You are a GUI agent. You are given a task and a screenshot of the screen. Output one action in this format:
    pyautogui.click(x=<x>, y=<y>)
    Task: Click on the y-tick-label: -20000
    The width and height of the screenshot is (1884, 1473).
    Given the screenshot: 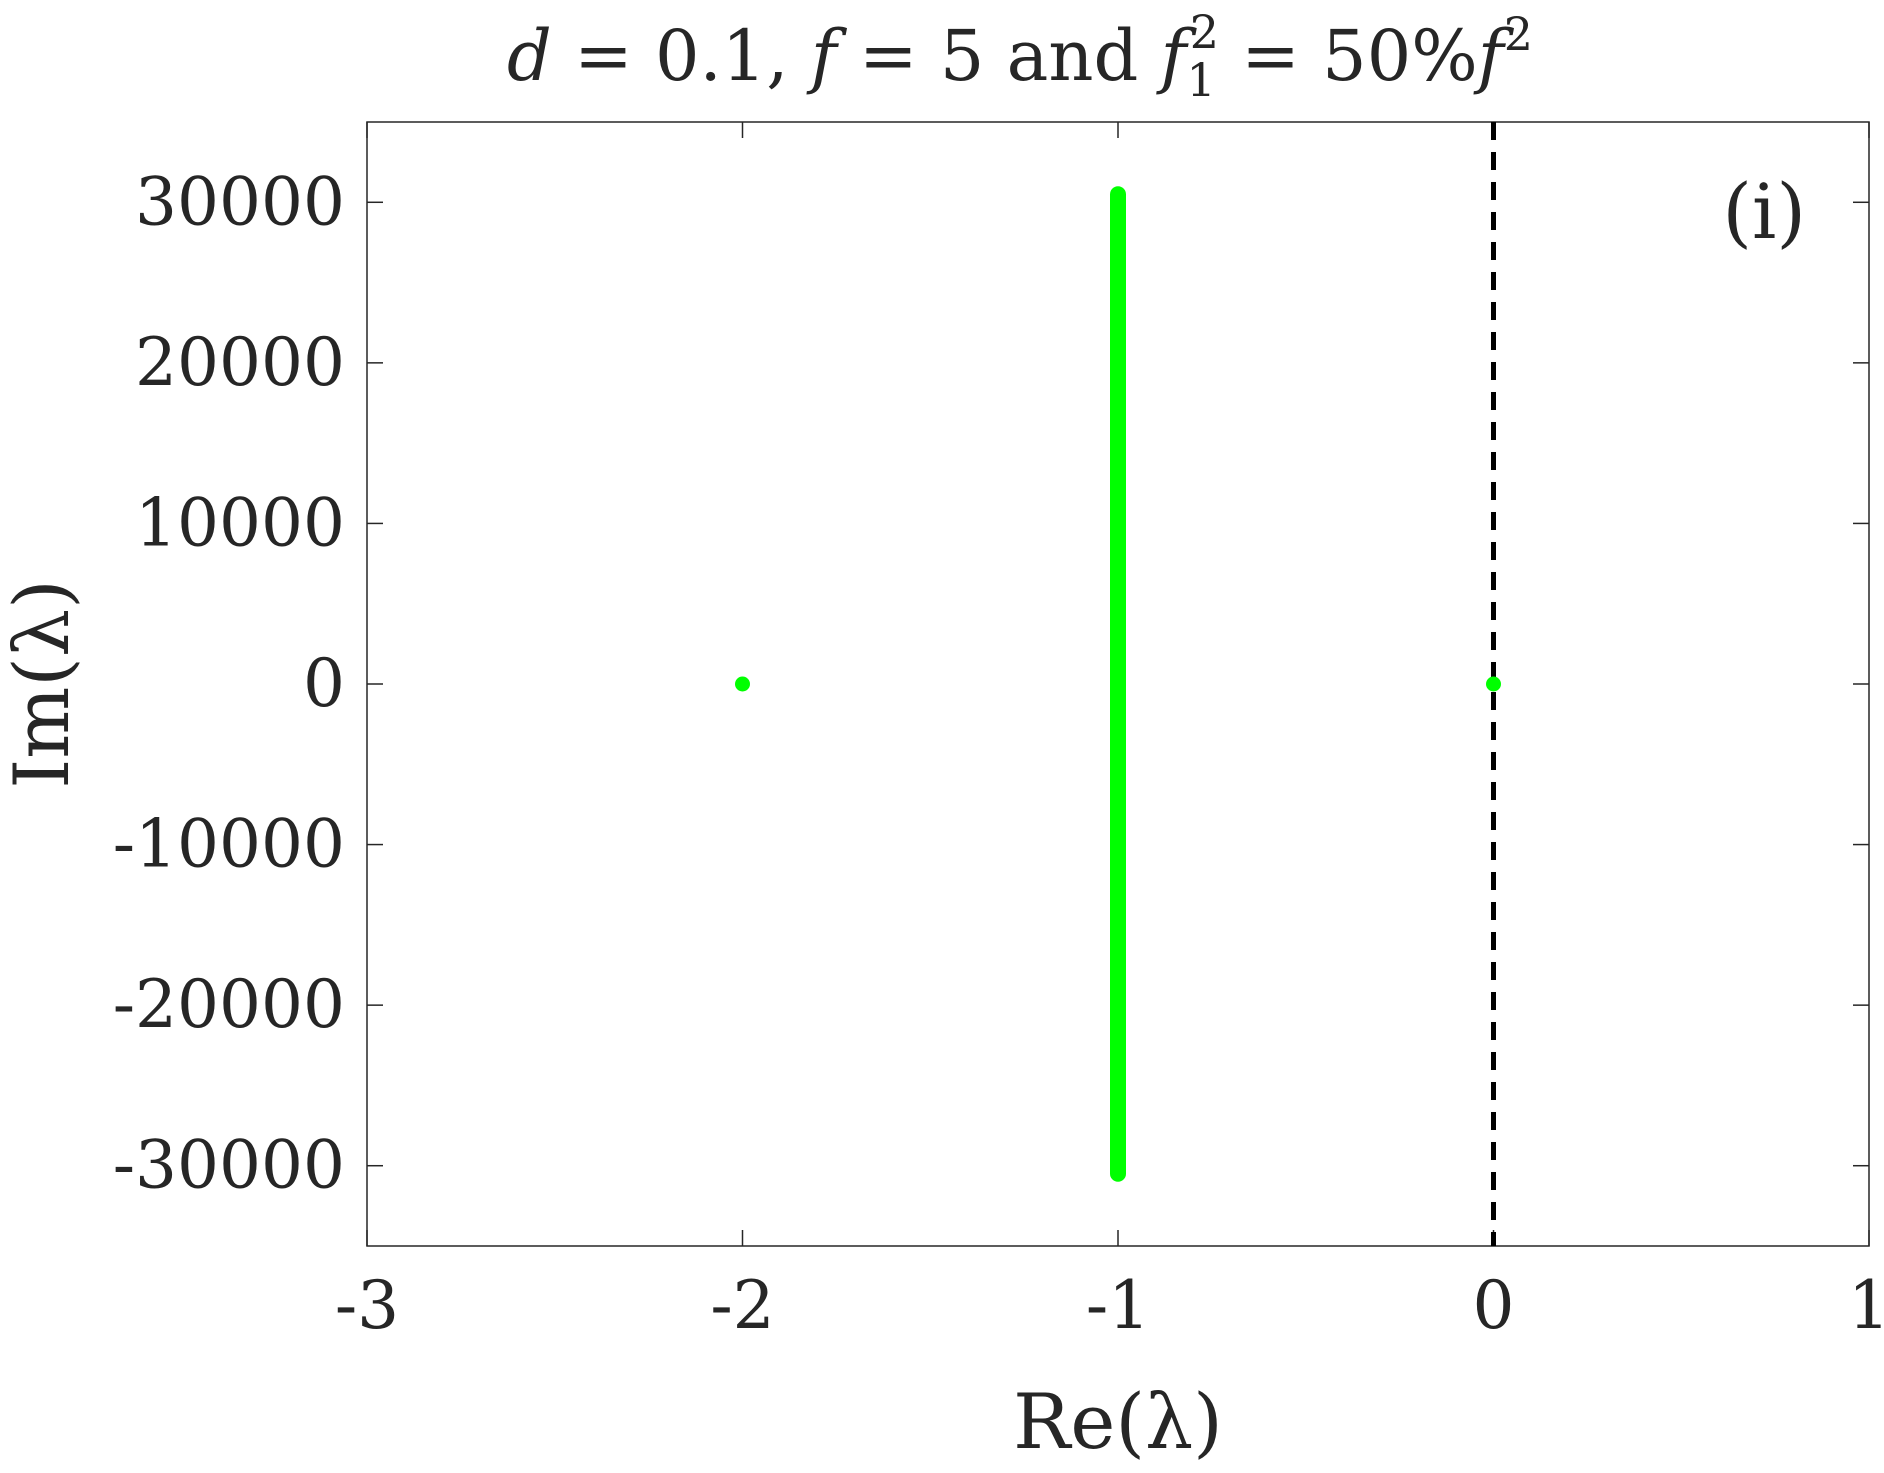 What is the action you would take?
    pyautogui.click(x=229, y=1004)
    